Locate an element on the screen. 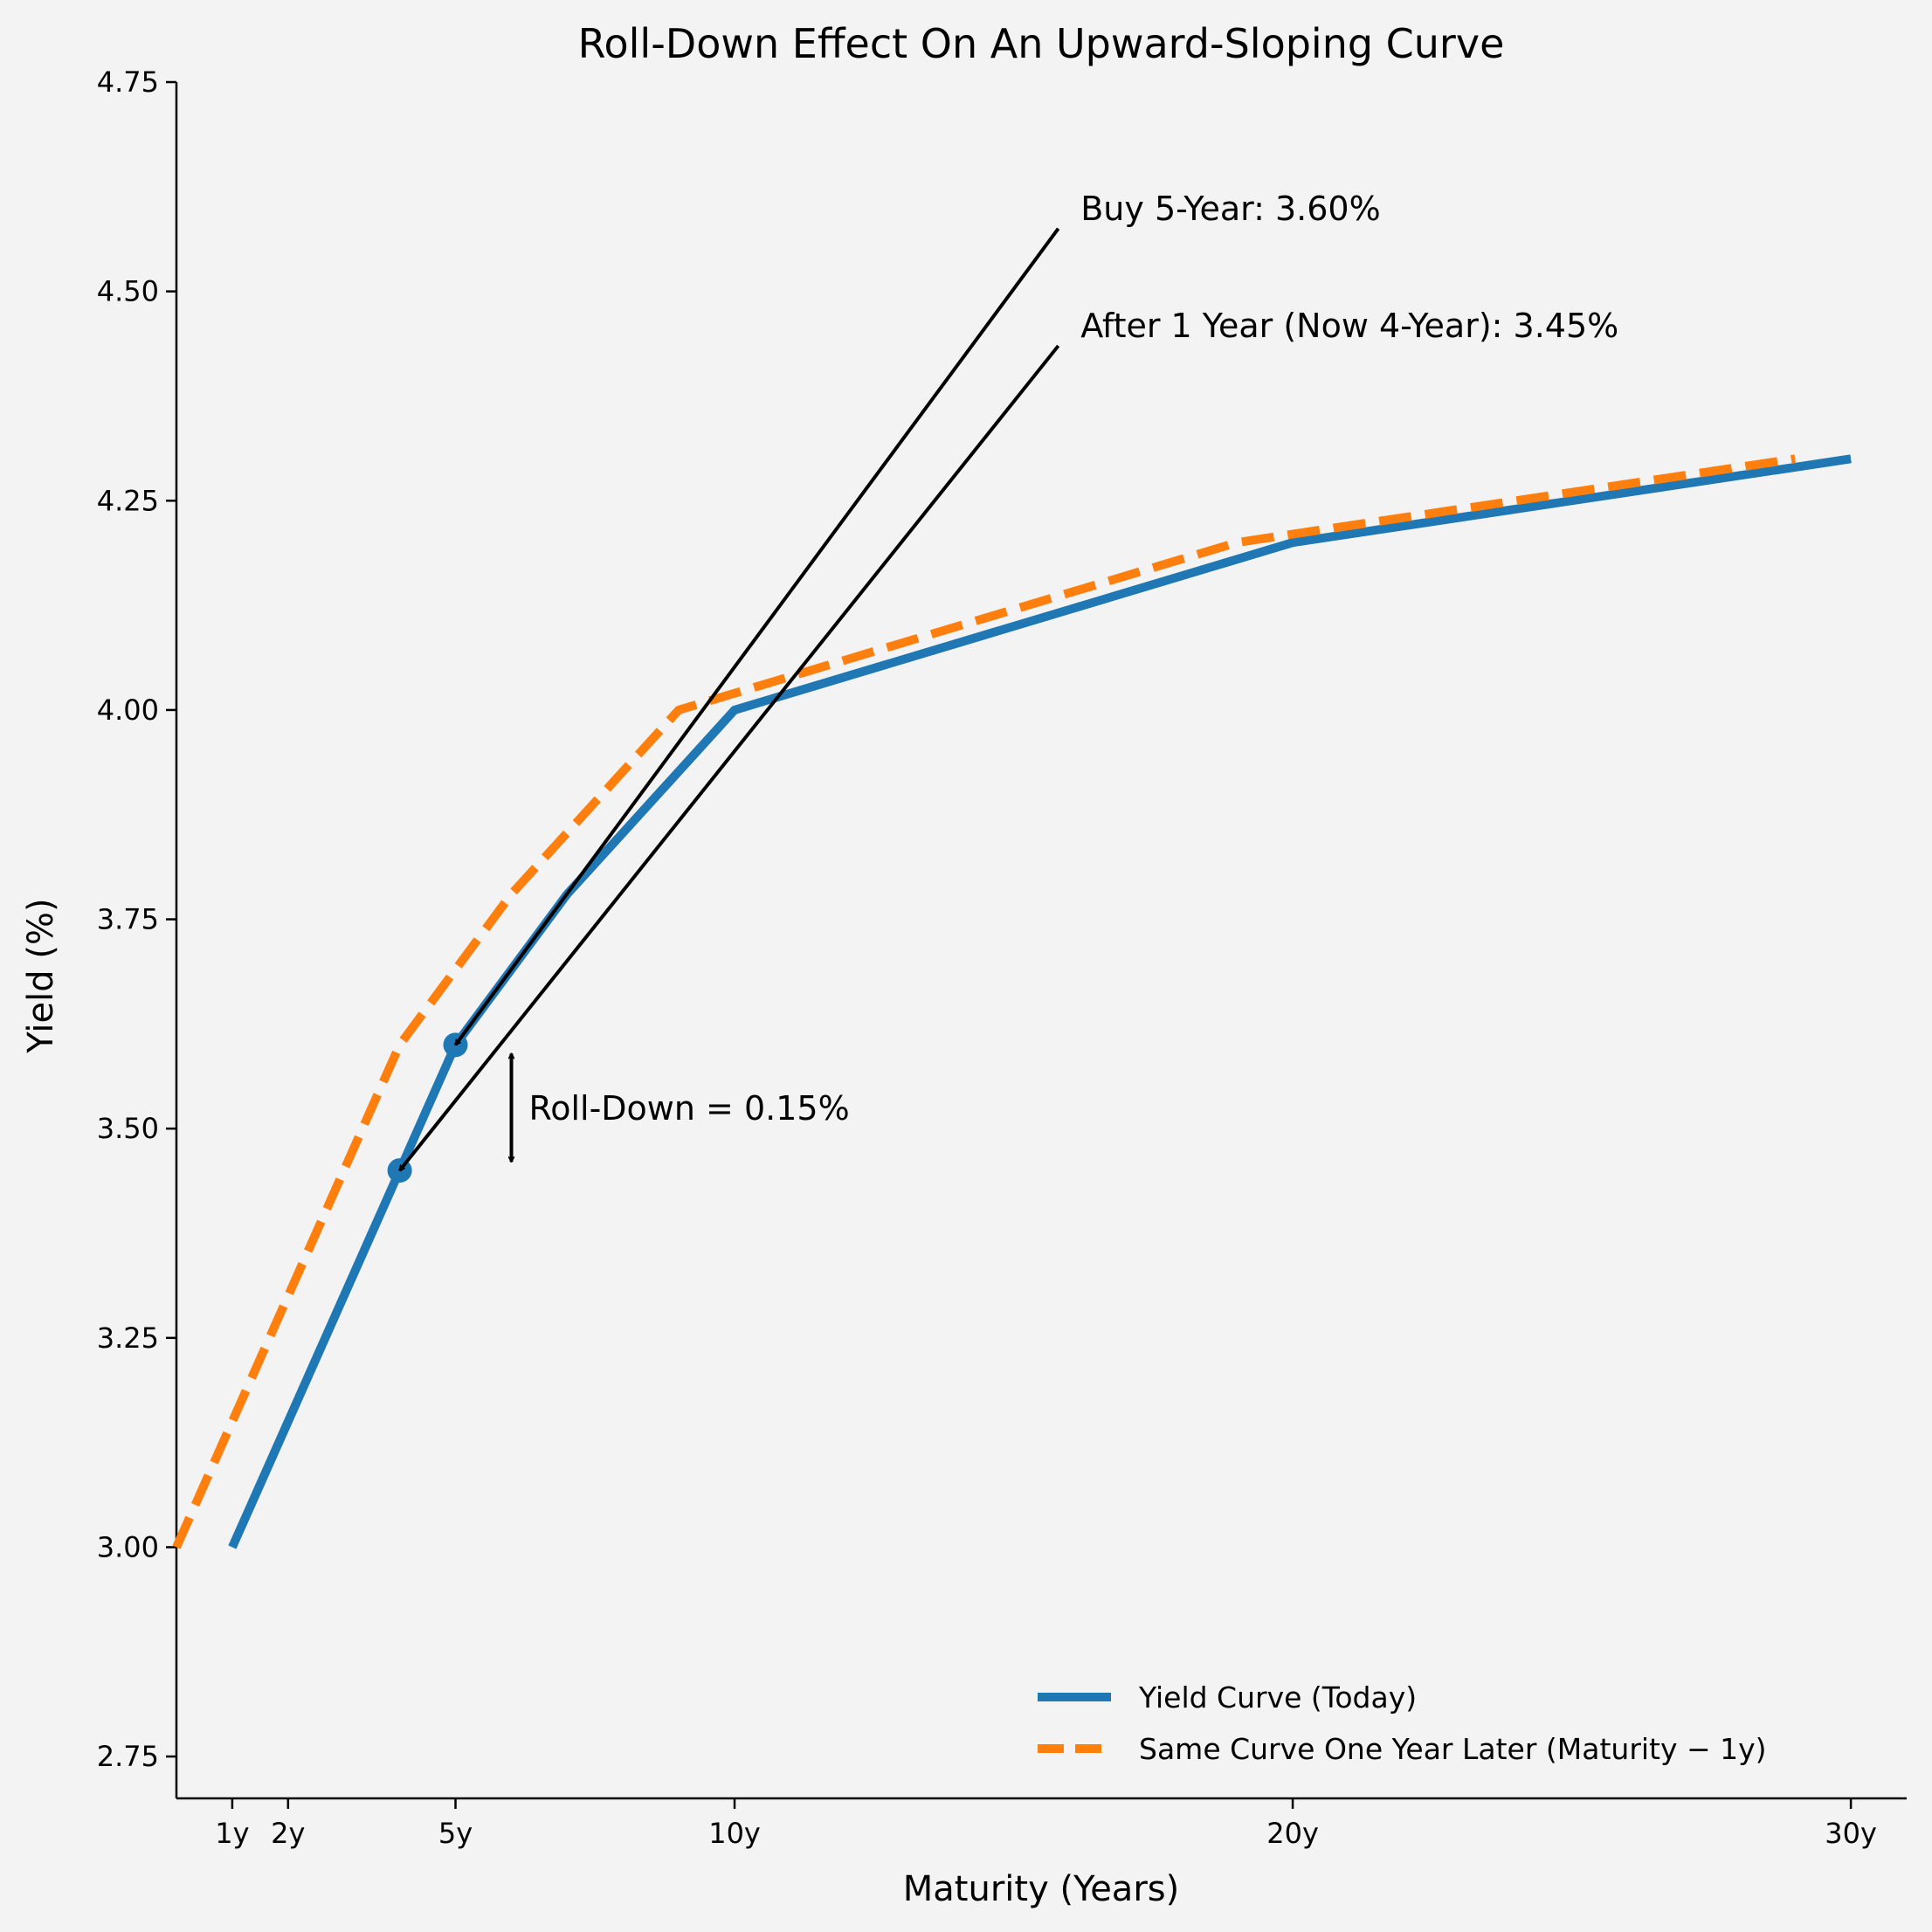  x-tick-label: 10y is located at coordinates (734, 1833).